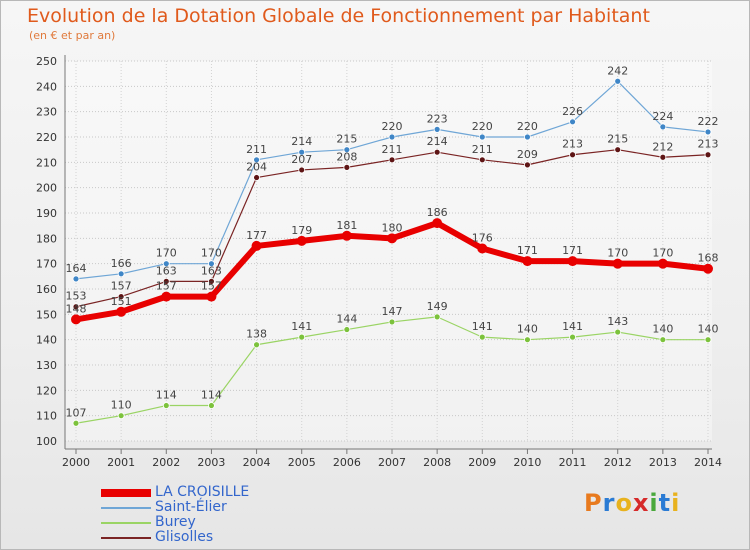 This screenshot has height=550, width=750. What do you see at coordinates (346, 319) in the screenshot?
I see `data-label: 144` at bounding box center [346, 319].